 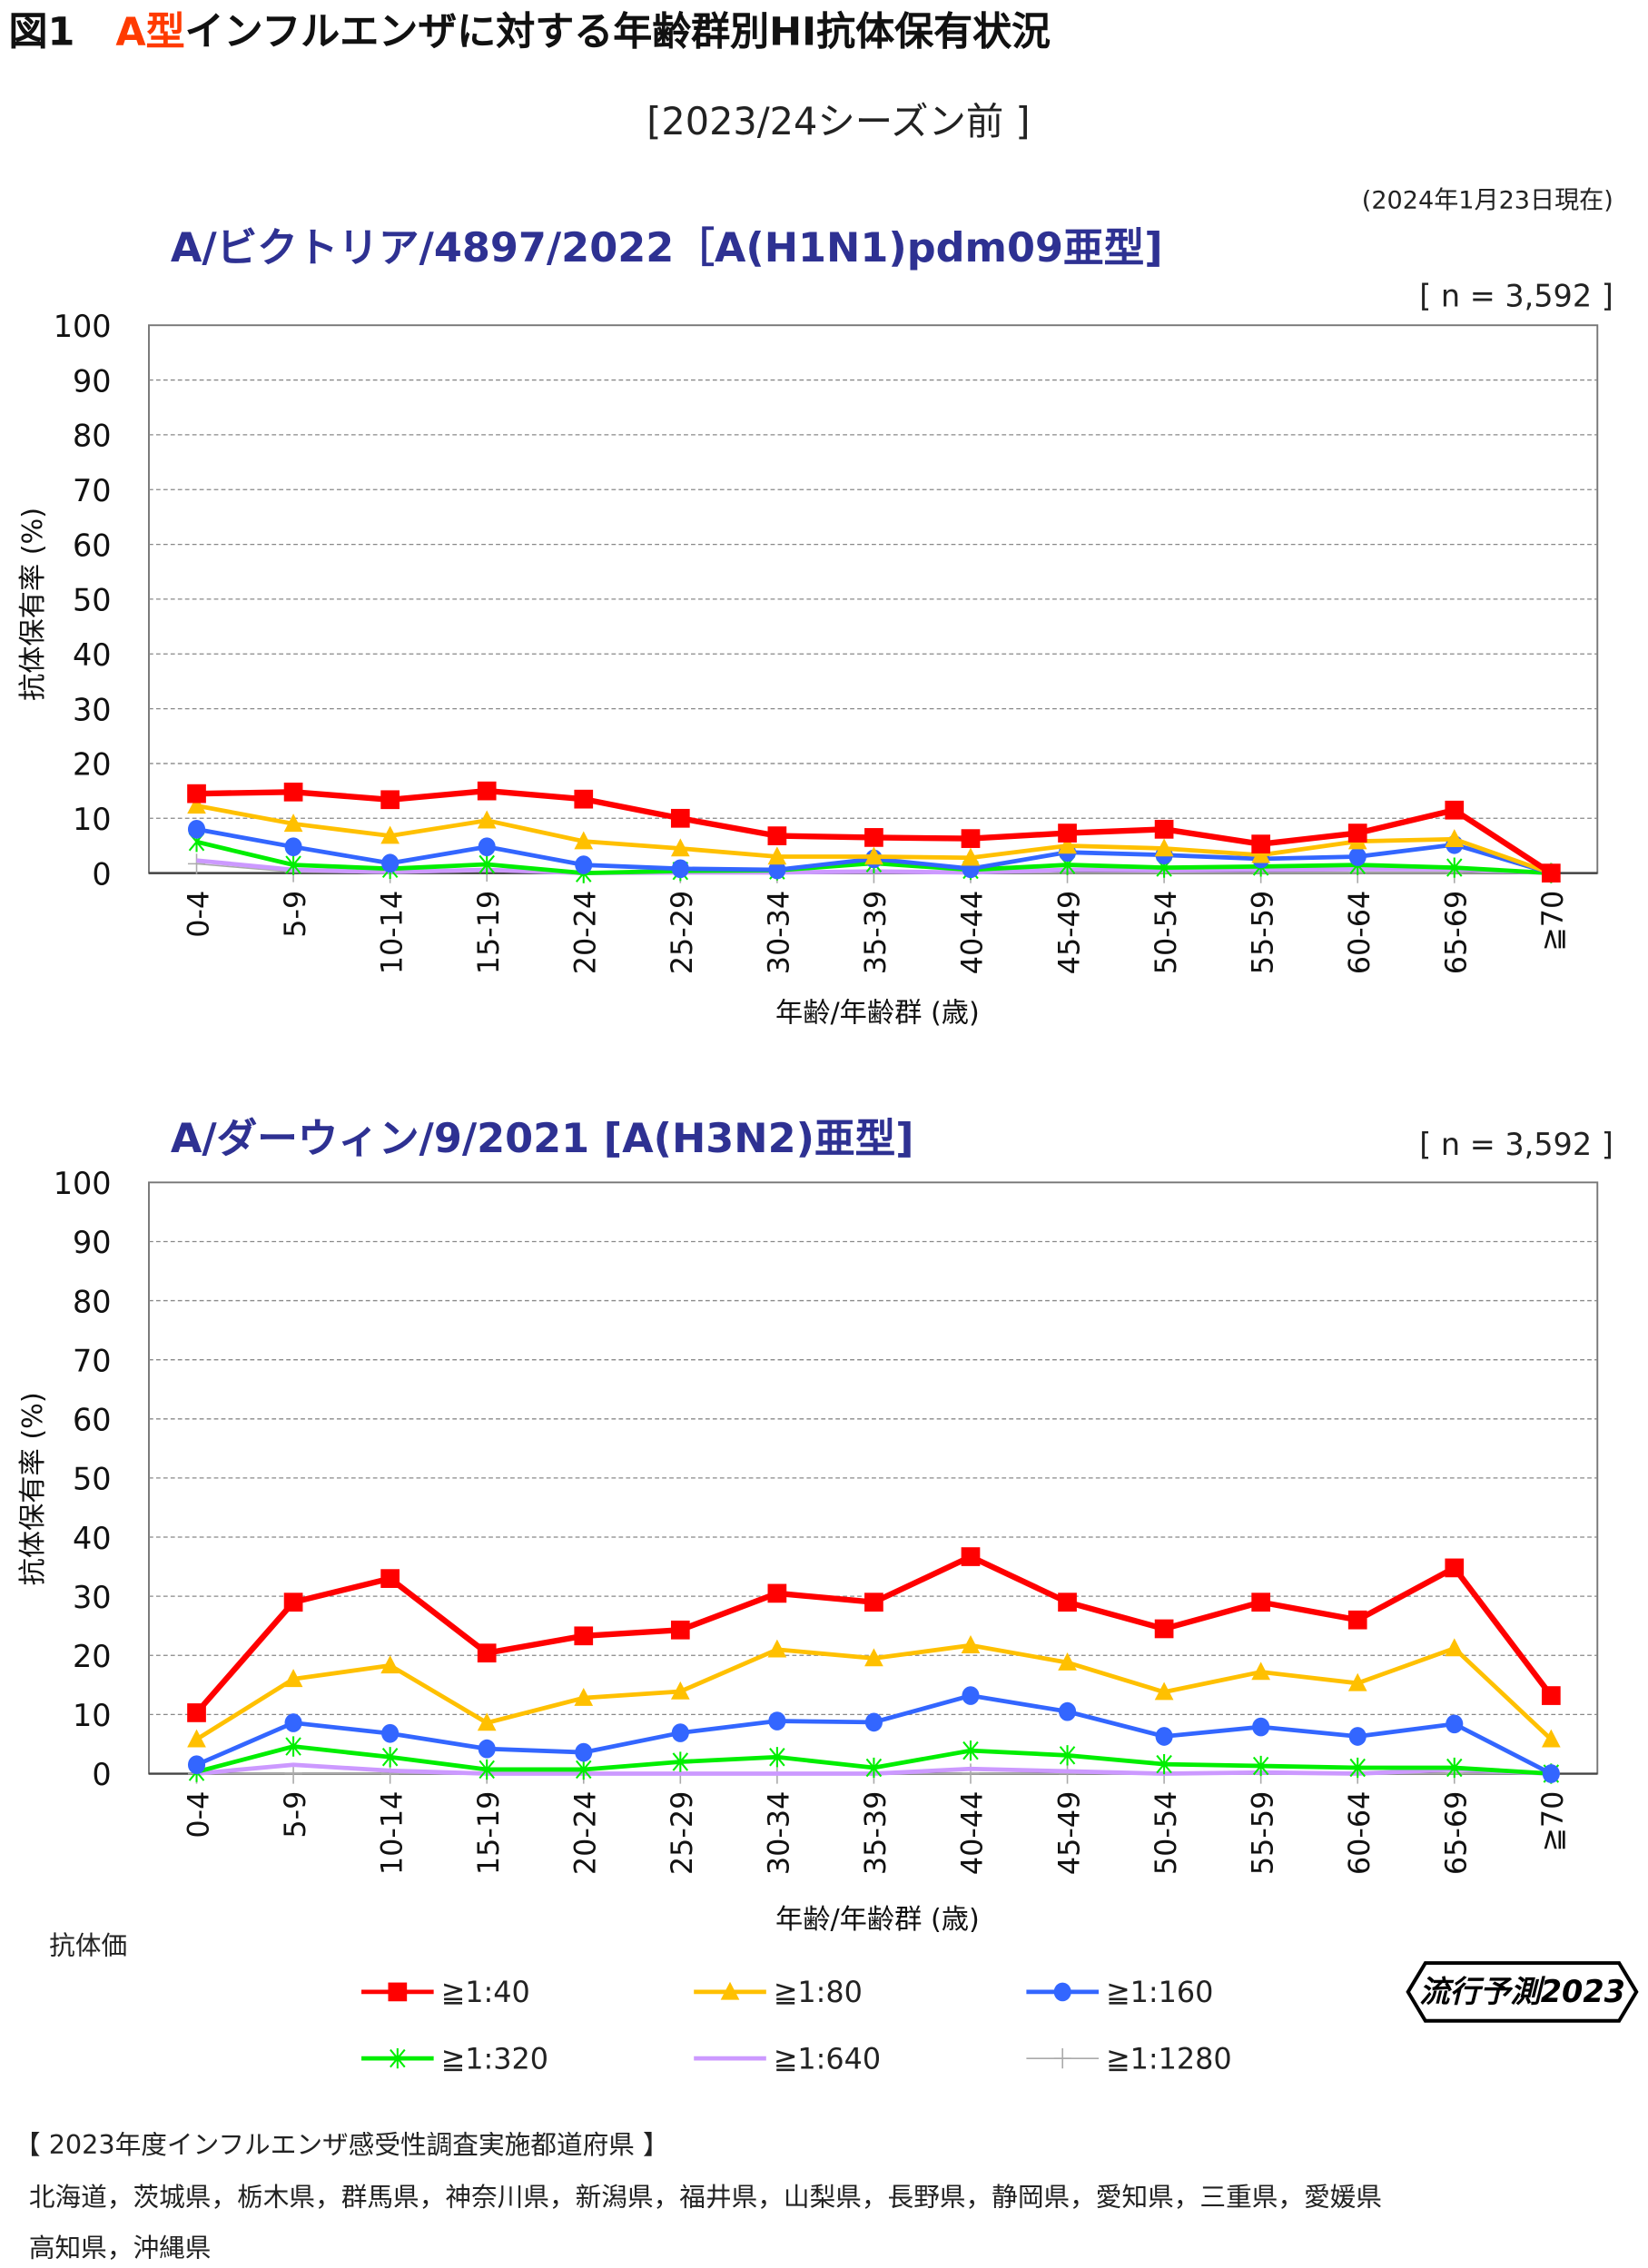 What do you see at coordinates (1456, 933) in the screenshot?
I see `x-tick-label: 65-69` at bounding box center [1456, 933].